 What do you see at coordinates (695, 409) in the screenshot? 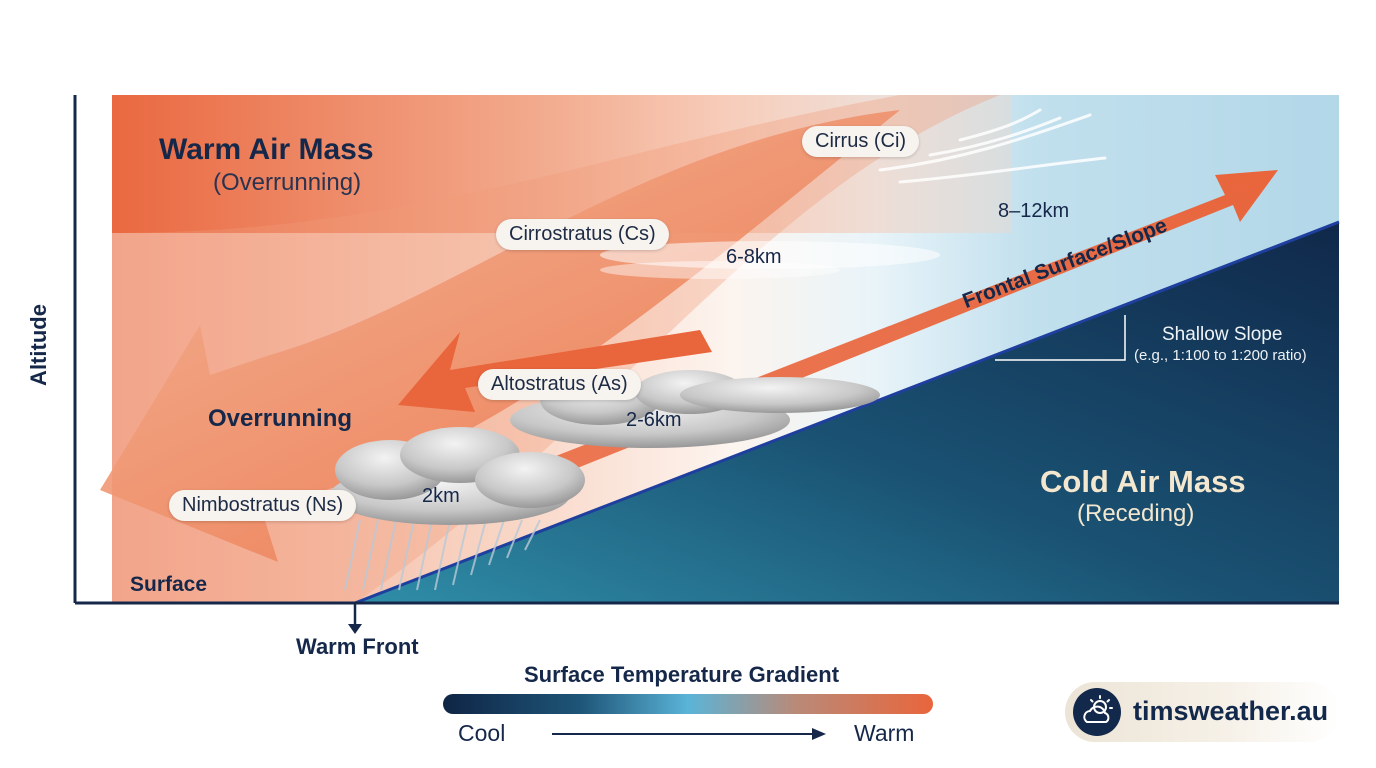
I see `altostratus-cloud` at bounding box center [695, 409].